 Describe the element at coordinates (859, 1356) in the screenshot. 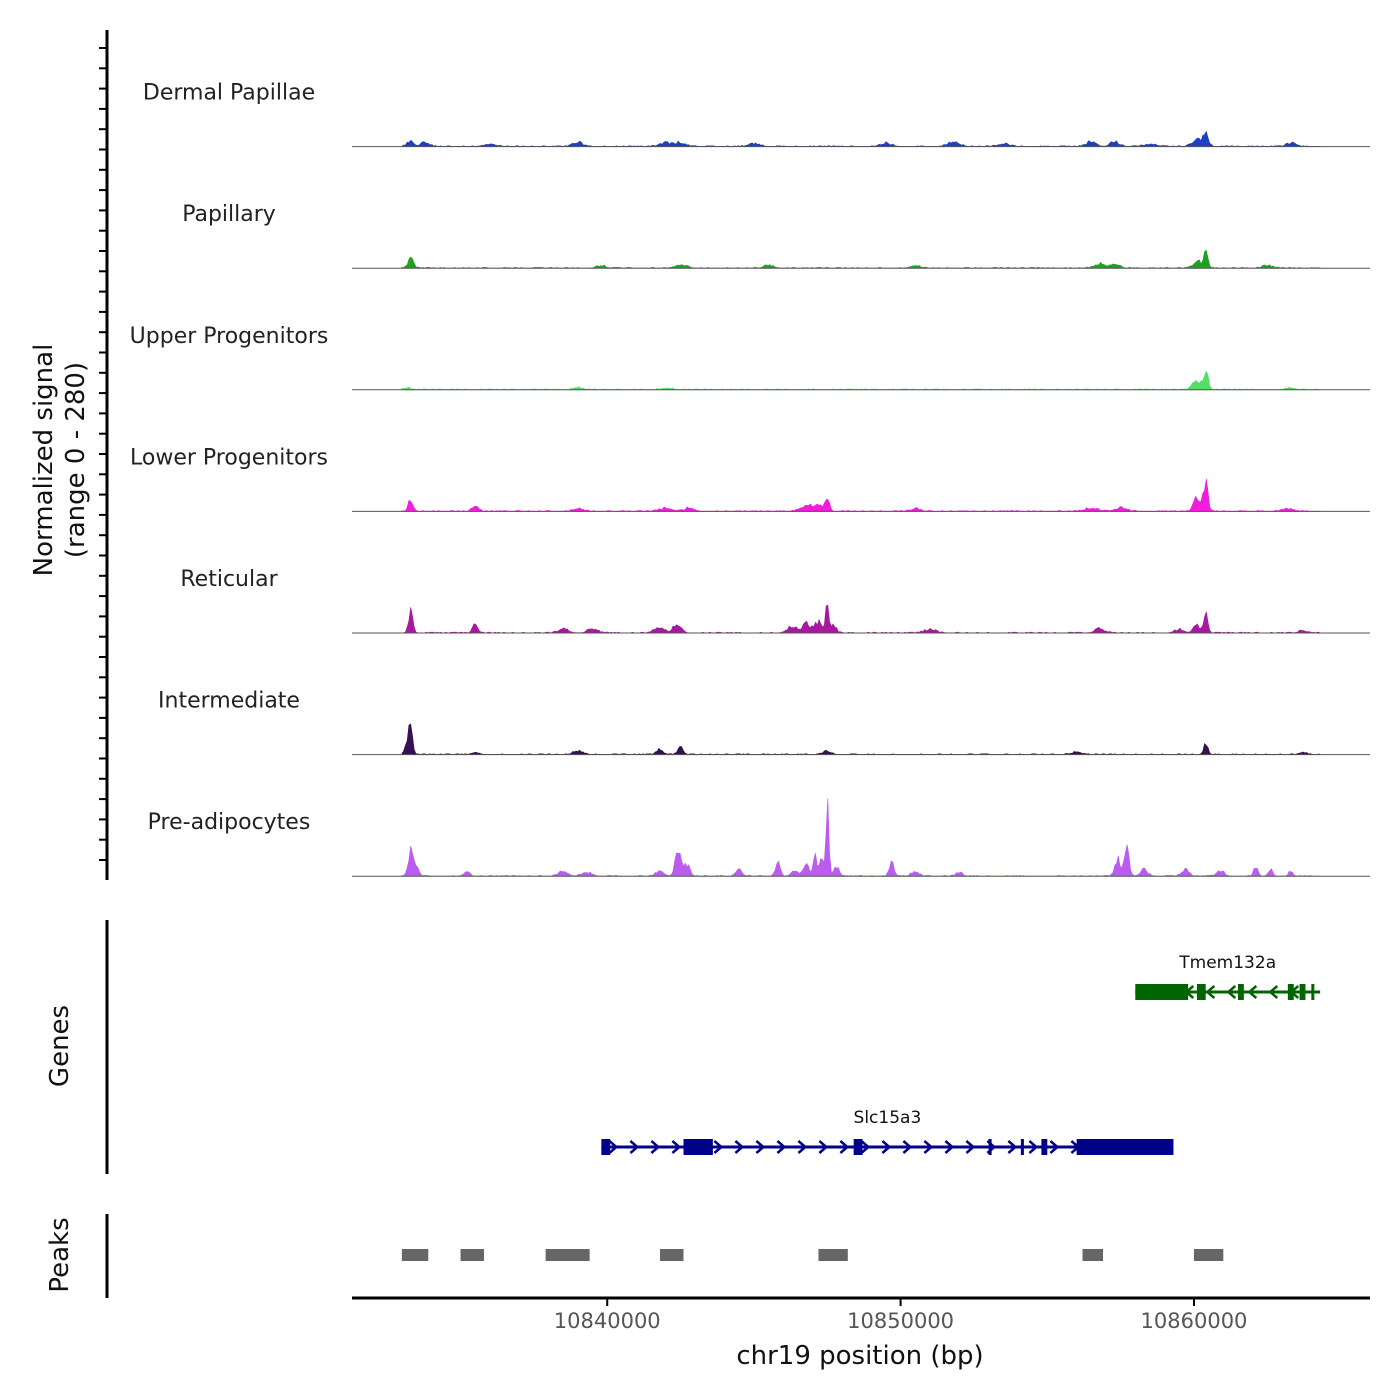

I see `x-axis-title: chr19 position (bp)` at that location.